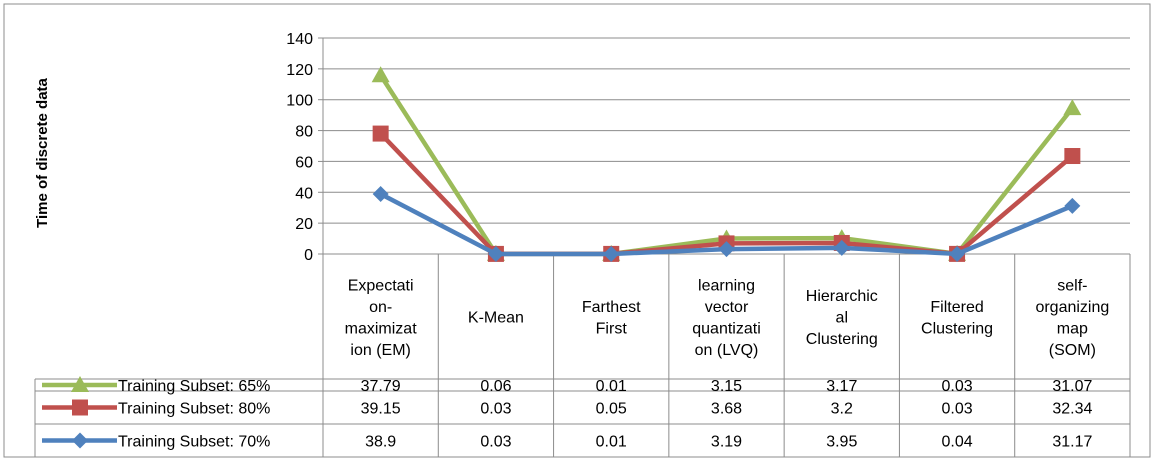 Image resolution: width=1154 pixels, height=461 pixels. What do you see at coordinates (842, 409) in the screenshot?
I see `table-cell: 3.2` at bounding box center [842, 409].